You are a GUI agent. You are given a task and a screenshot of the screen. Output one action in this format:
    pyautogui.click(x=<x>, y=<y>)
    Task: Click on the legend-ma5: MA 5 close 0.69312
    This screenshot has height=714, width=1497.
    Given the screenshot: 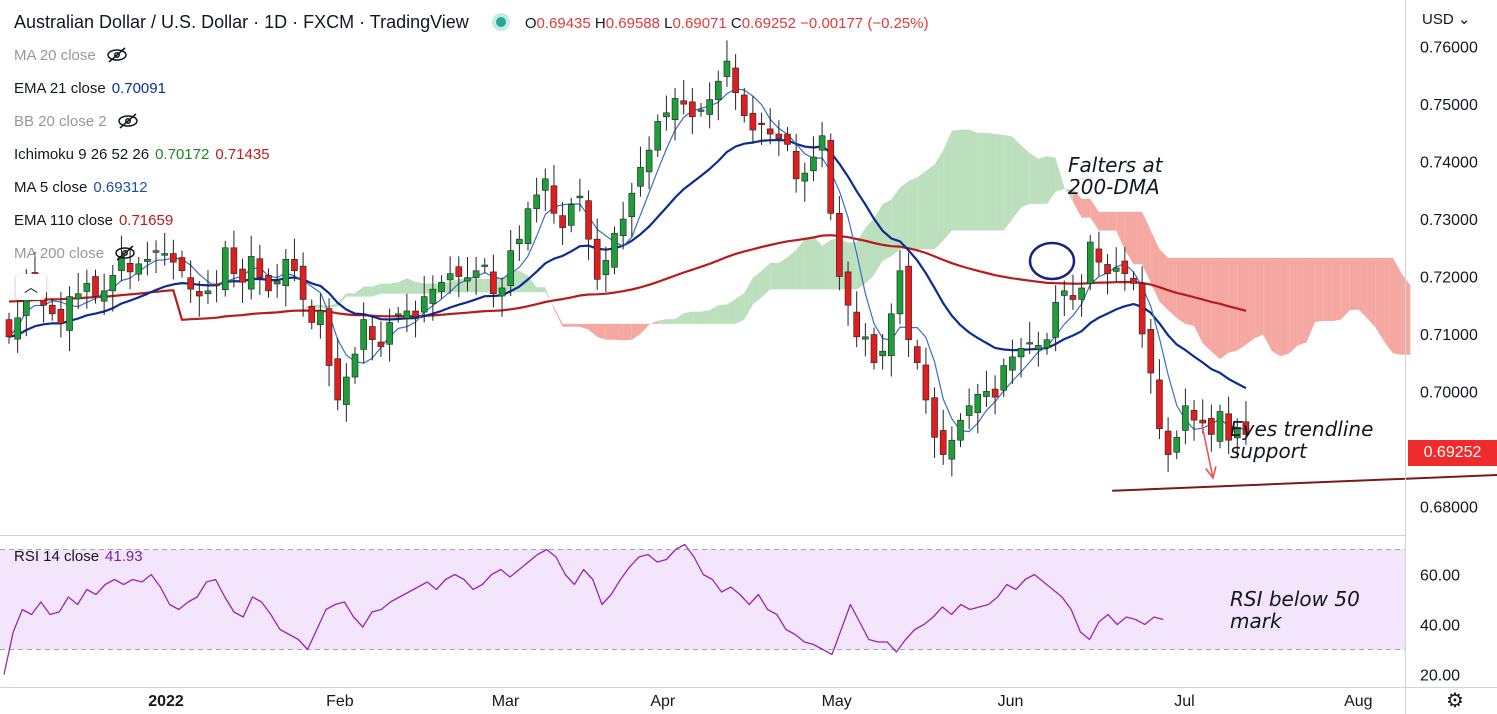 What is the action you would take?
    pyautogui.click(x=81, y=187)
    